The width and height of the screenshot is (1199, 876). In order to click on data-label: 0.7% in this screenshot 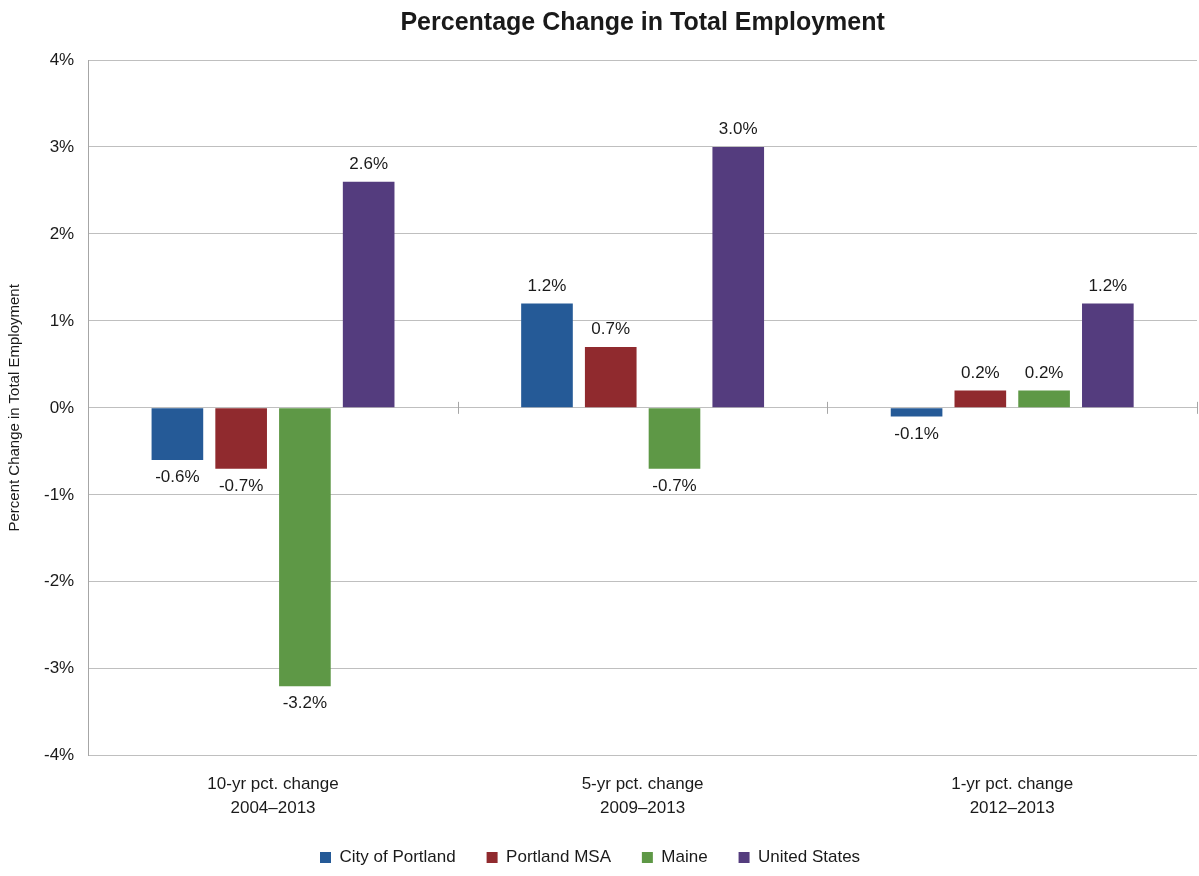, I will do `click(611, 329)`.